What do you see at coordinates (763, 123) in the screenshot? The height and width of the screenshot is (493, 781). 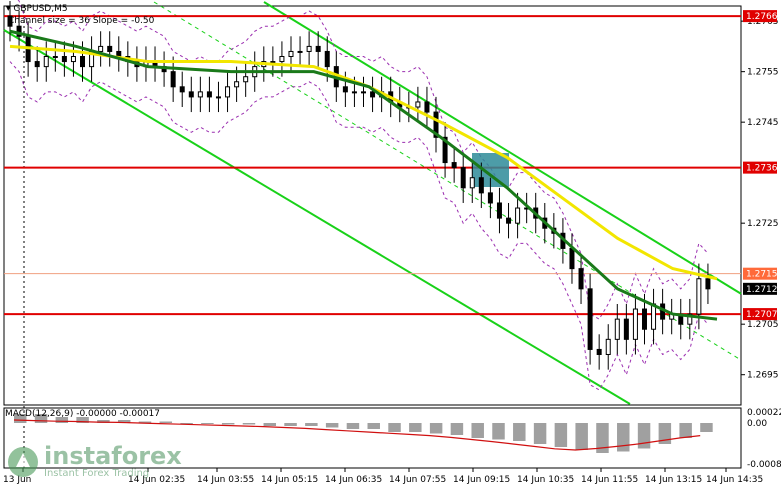 I see `y-tick-label: 1.2745` at bounding box center [763, 123].